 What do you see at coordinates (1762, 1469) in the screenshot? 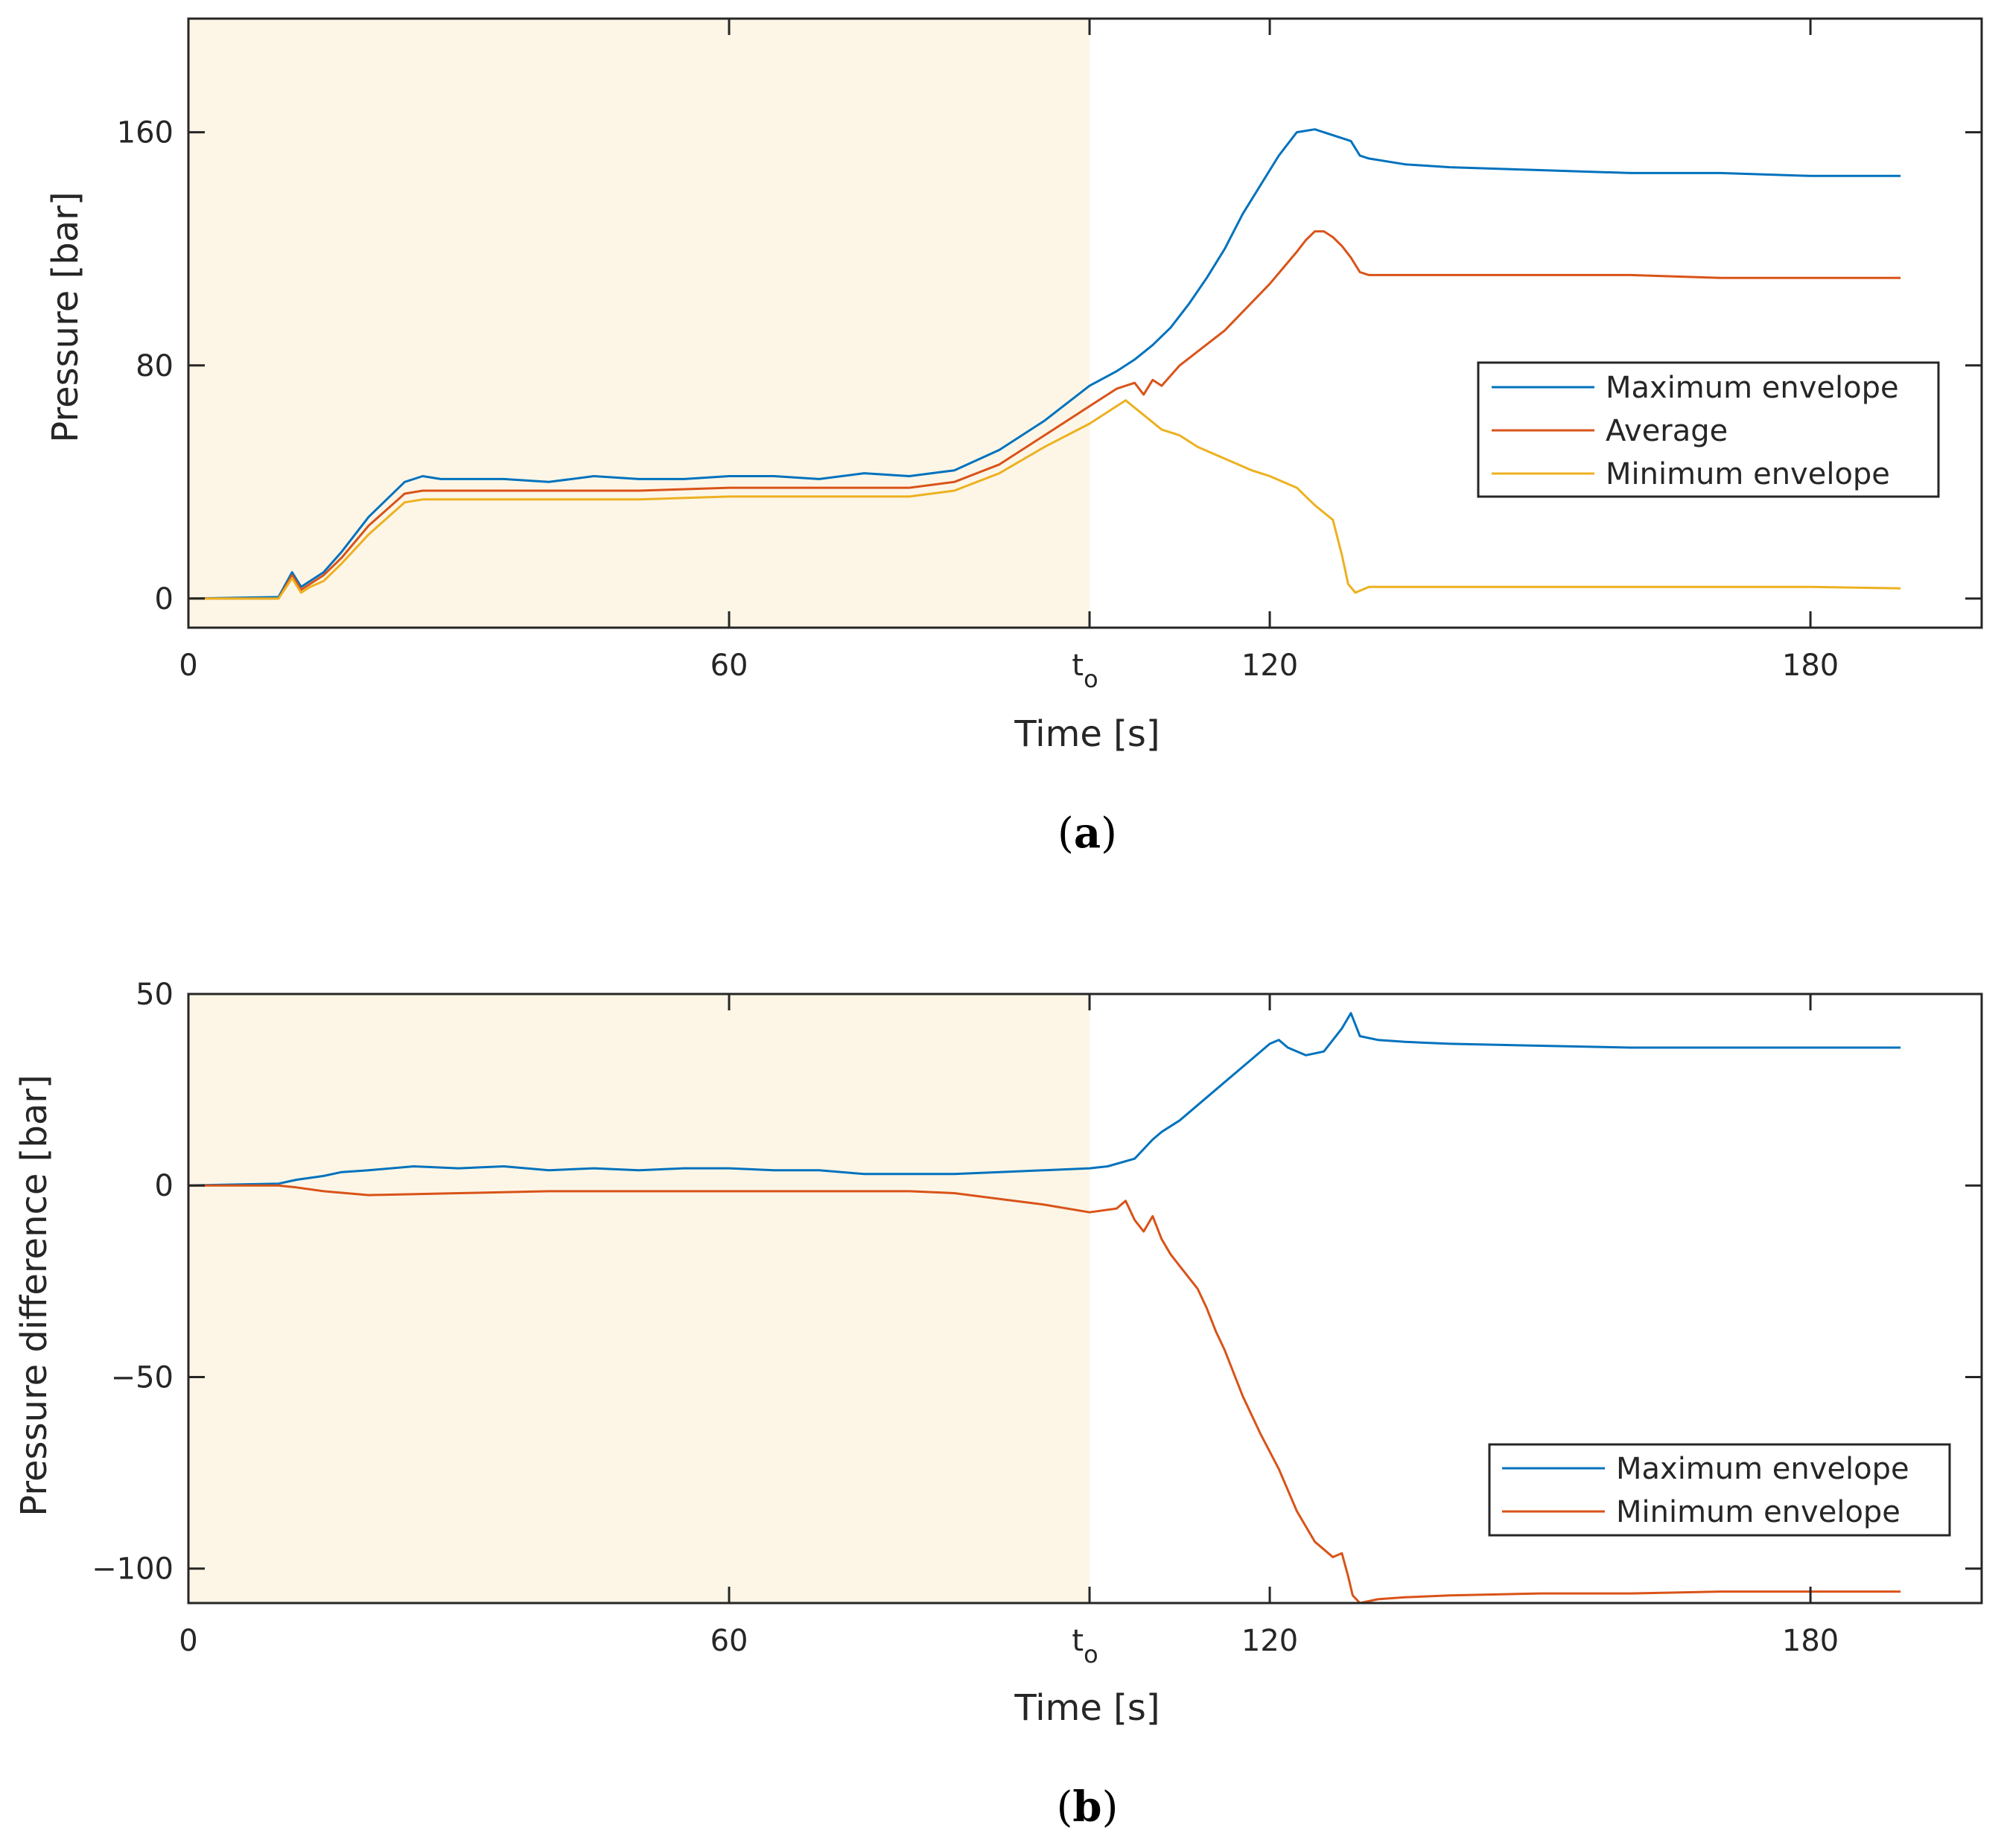
I see `legend-label-max-envelope-b: Maximum envelope` at bounding box center [1762, 1469].